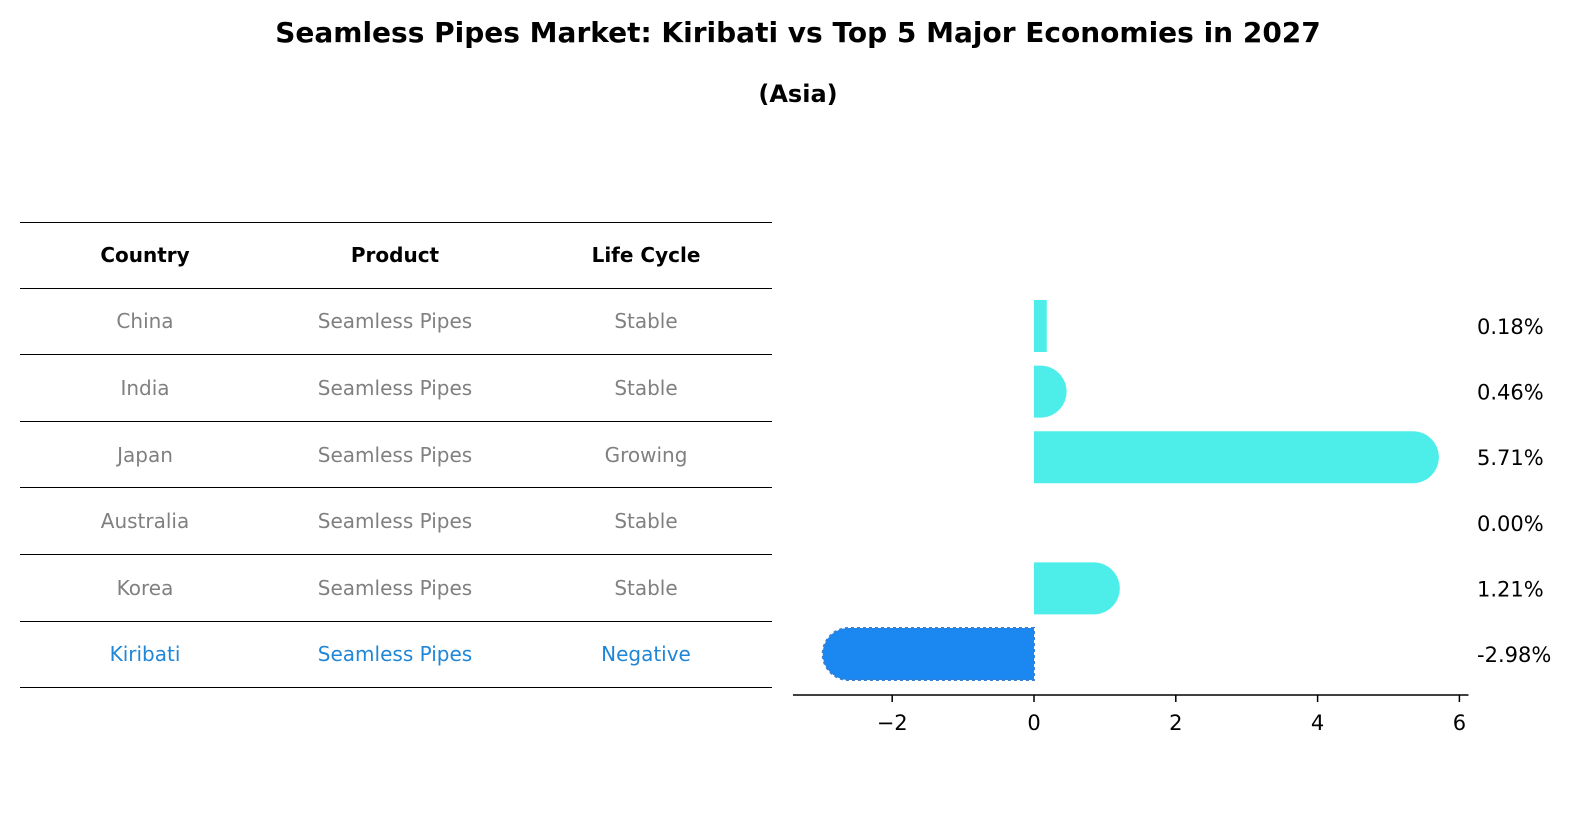 This screenshot has height=823, width=1596. I want to click on bar-korea, so click(1077, 588).